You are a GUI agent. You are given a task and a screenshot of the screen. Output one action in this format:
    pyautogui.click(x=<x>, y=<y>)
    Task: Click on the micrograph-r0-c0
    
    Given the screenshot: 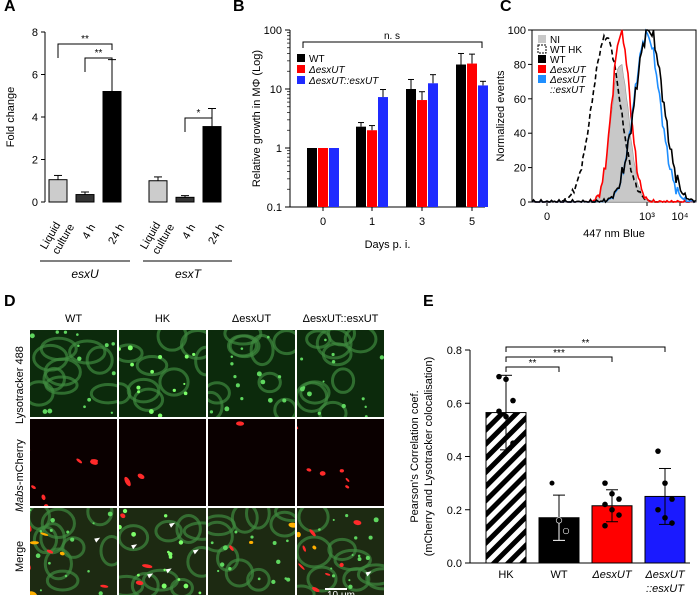 What is the action you would take?
    pyautogui.click(x=73, y=373)
    